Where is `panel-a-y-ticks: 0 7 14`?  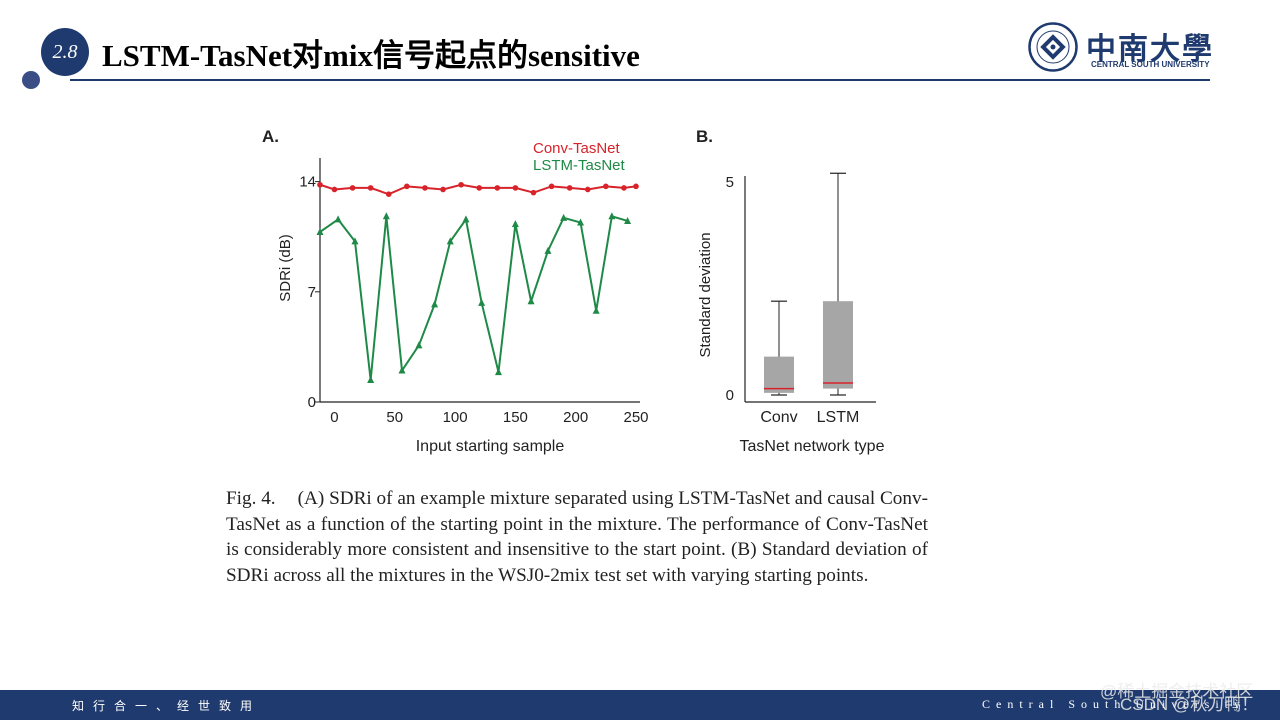 panel-a-y-ticks: 0 7 14 is located at coordinates (309, 292).